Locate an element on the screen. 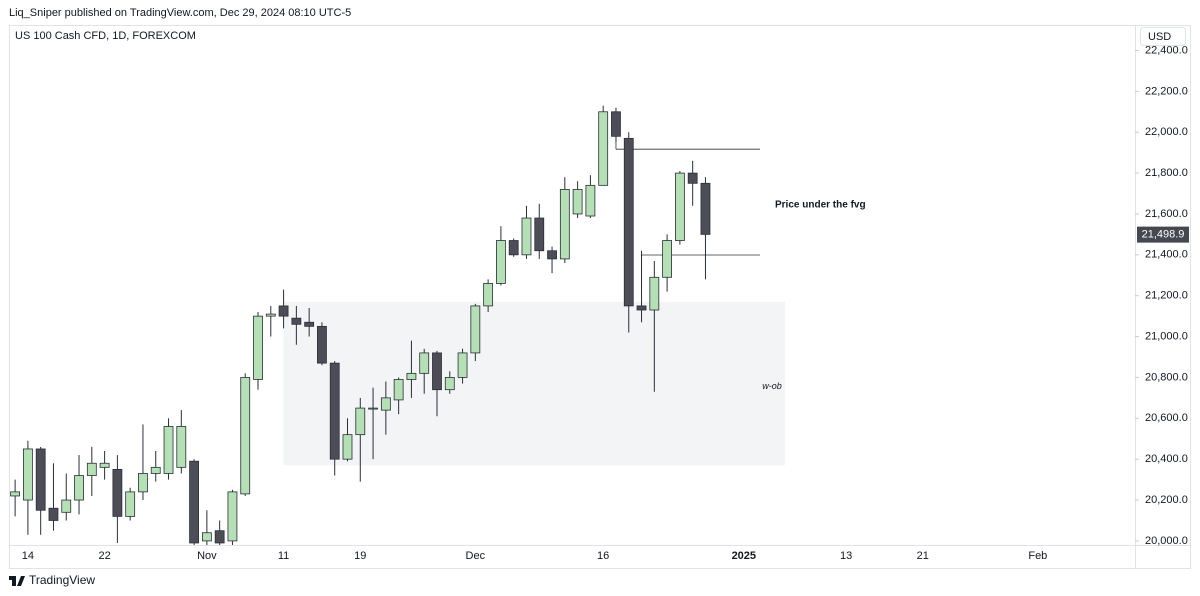 The width and height of the screenshot is (1200, 596). y-tick-label: 22,200.0 is located at coordinates (1166, 91).